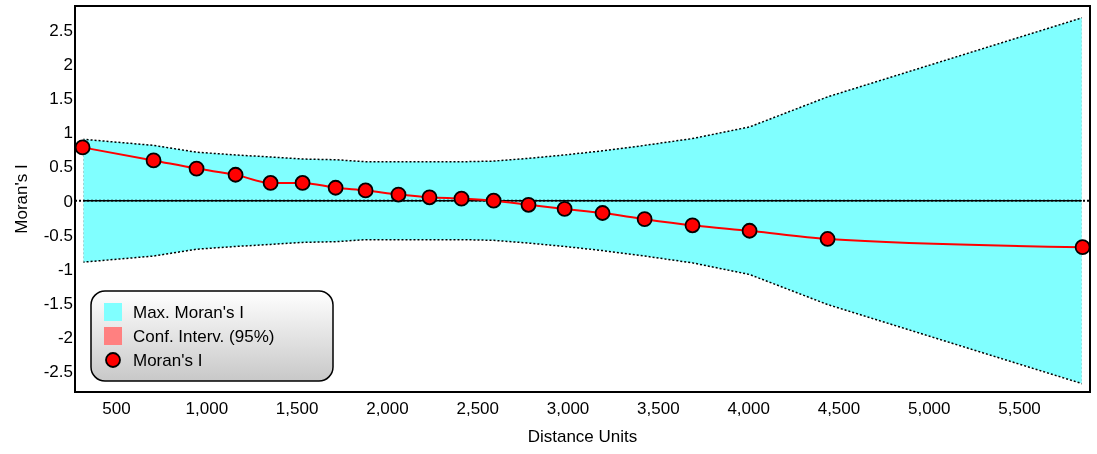 This screenshot has height=454, width=1097. I want to click on y-tick-label: 2.5, so click(61, 30).